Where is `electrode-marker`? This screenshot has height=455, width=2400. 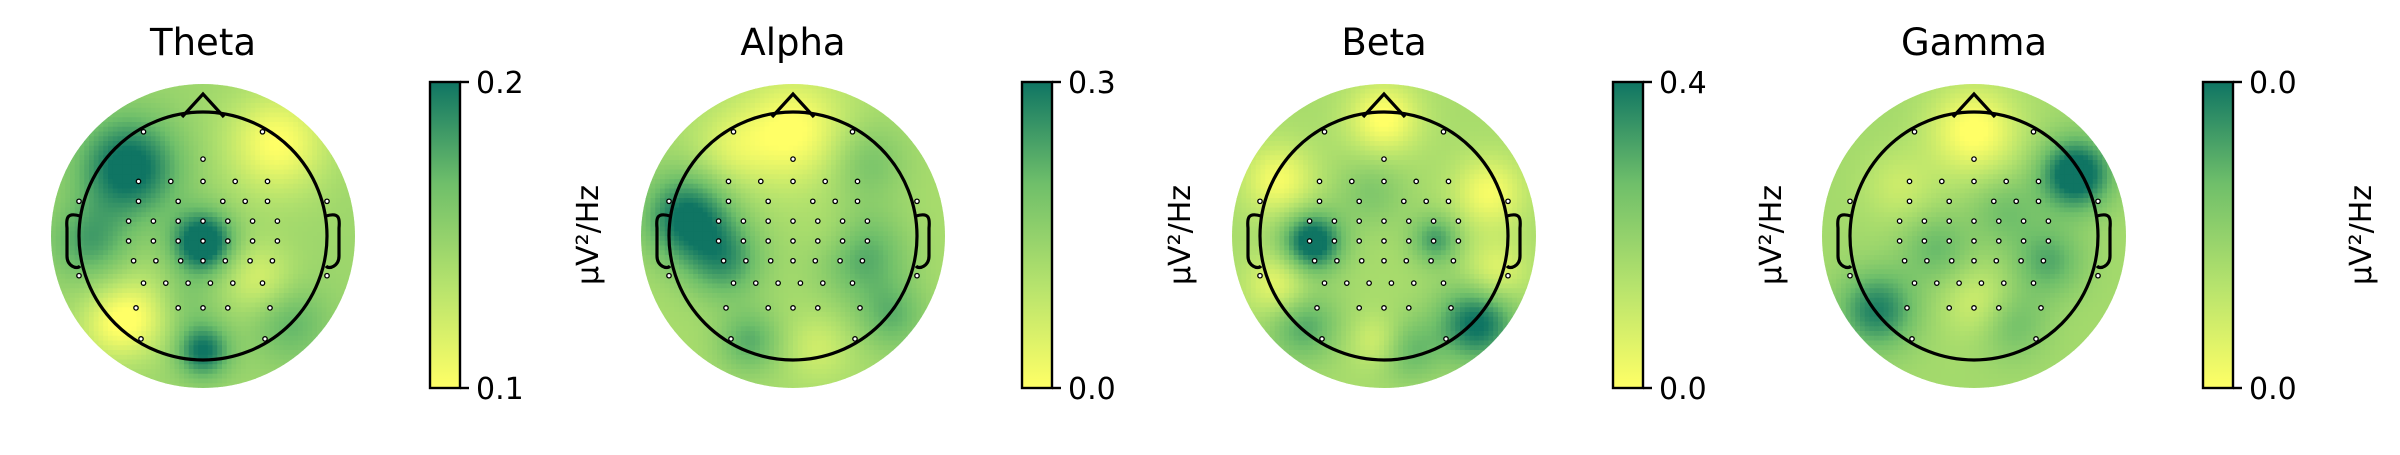 electrode-marker is located at coordinates (178, 221).